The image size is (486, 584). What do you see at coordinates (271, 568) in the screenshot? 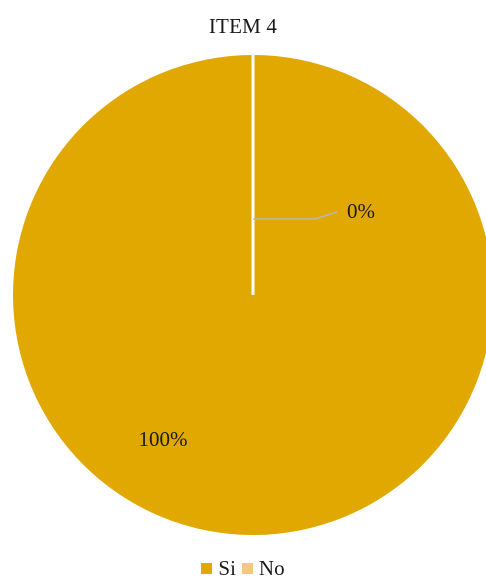
I see `legend-label-no: No` at bounding box center [271, 568].